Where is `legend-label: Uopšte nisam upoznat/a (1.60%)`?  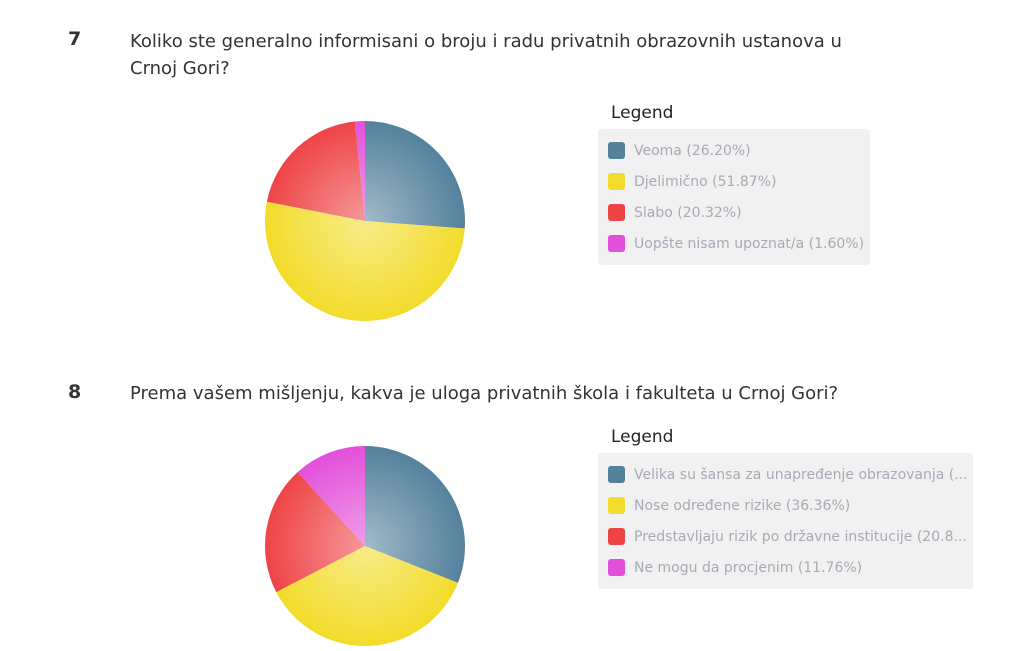
legend-label: Uopšte nisam upoznat/a (1.60%) is located at coordinates (749, 243).